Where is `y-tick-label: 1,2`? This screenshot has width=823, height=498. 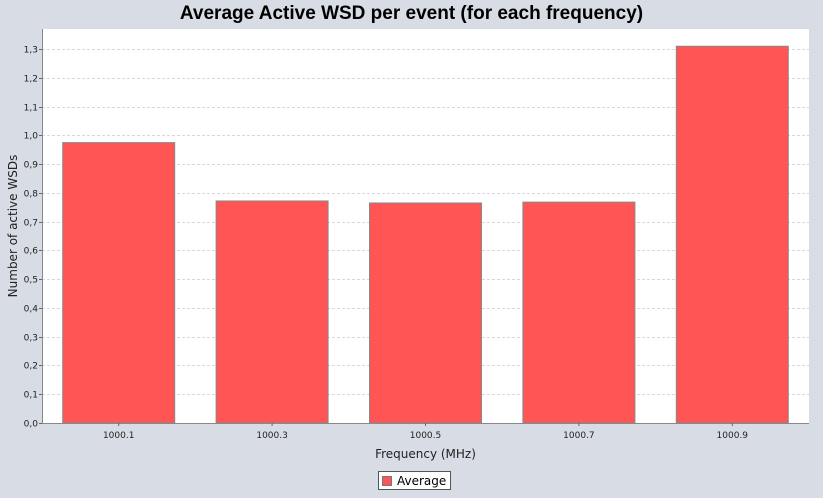 y-tick-label: 1,2 is located at coordinates (31, 80).